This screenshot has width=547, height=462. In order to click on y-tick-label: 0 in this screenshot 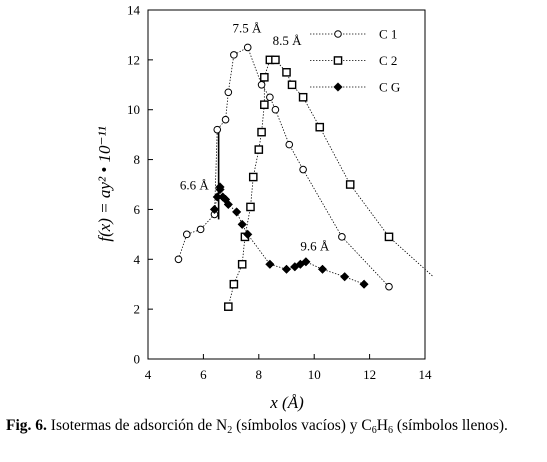, I will do `click(137, 359)`.